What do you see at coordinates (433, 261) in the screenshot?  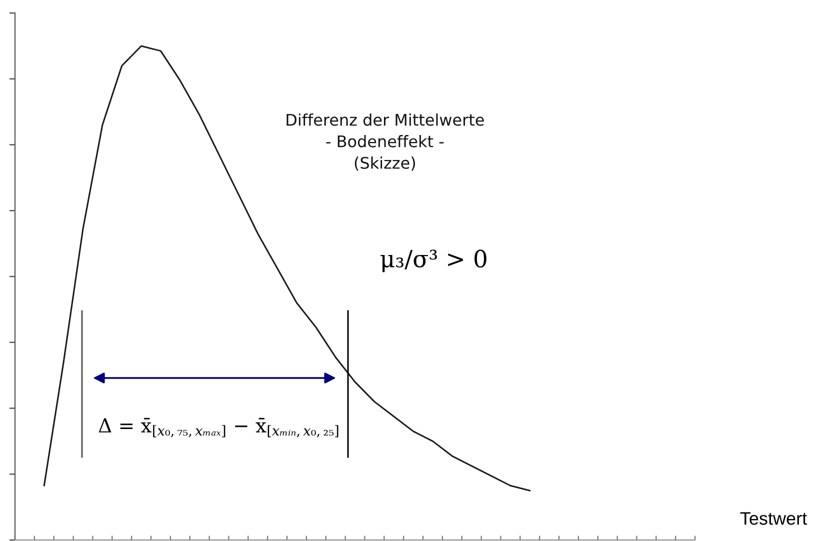 I see `annotation: μ₃/σ³ > 0` at bounding box center [433, 261].